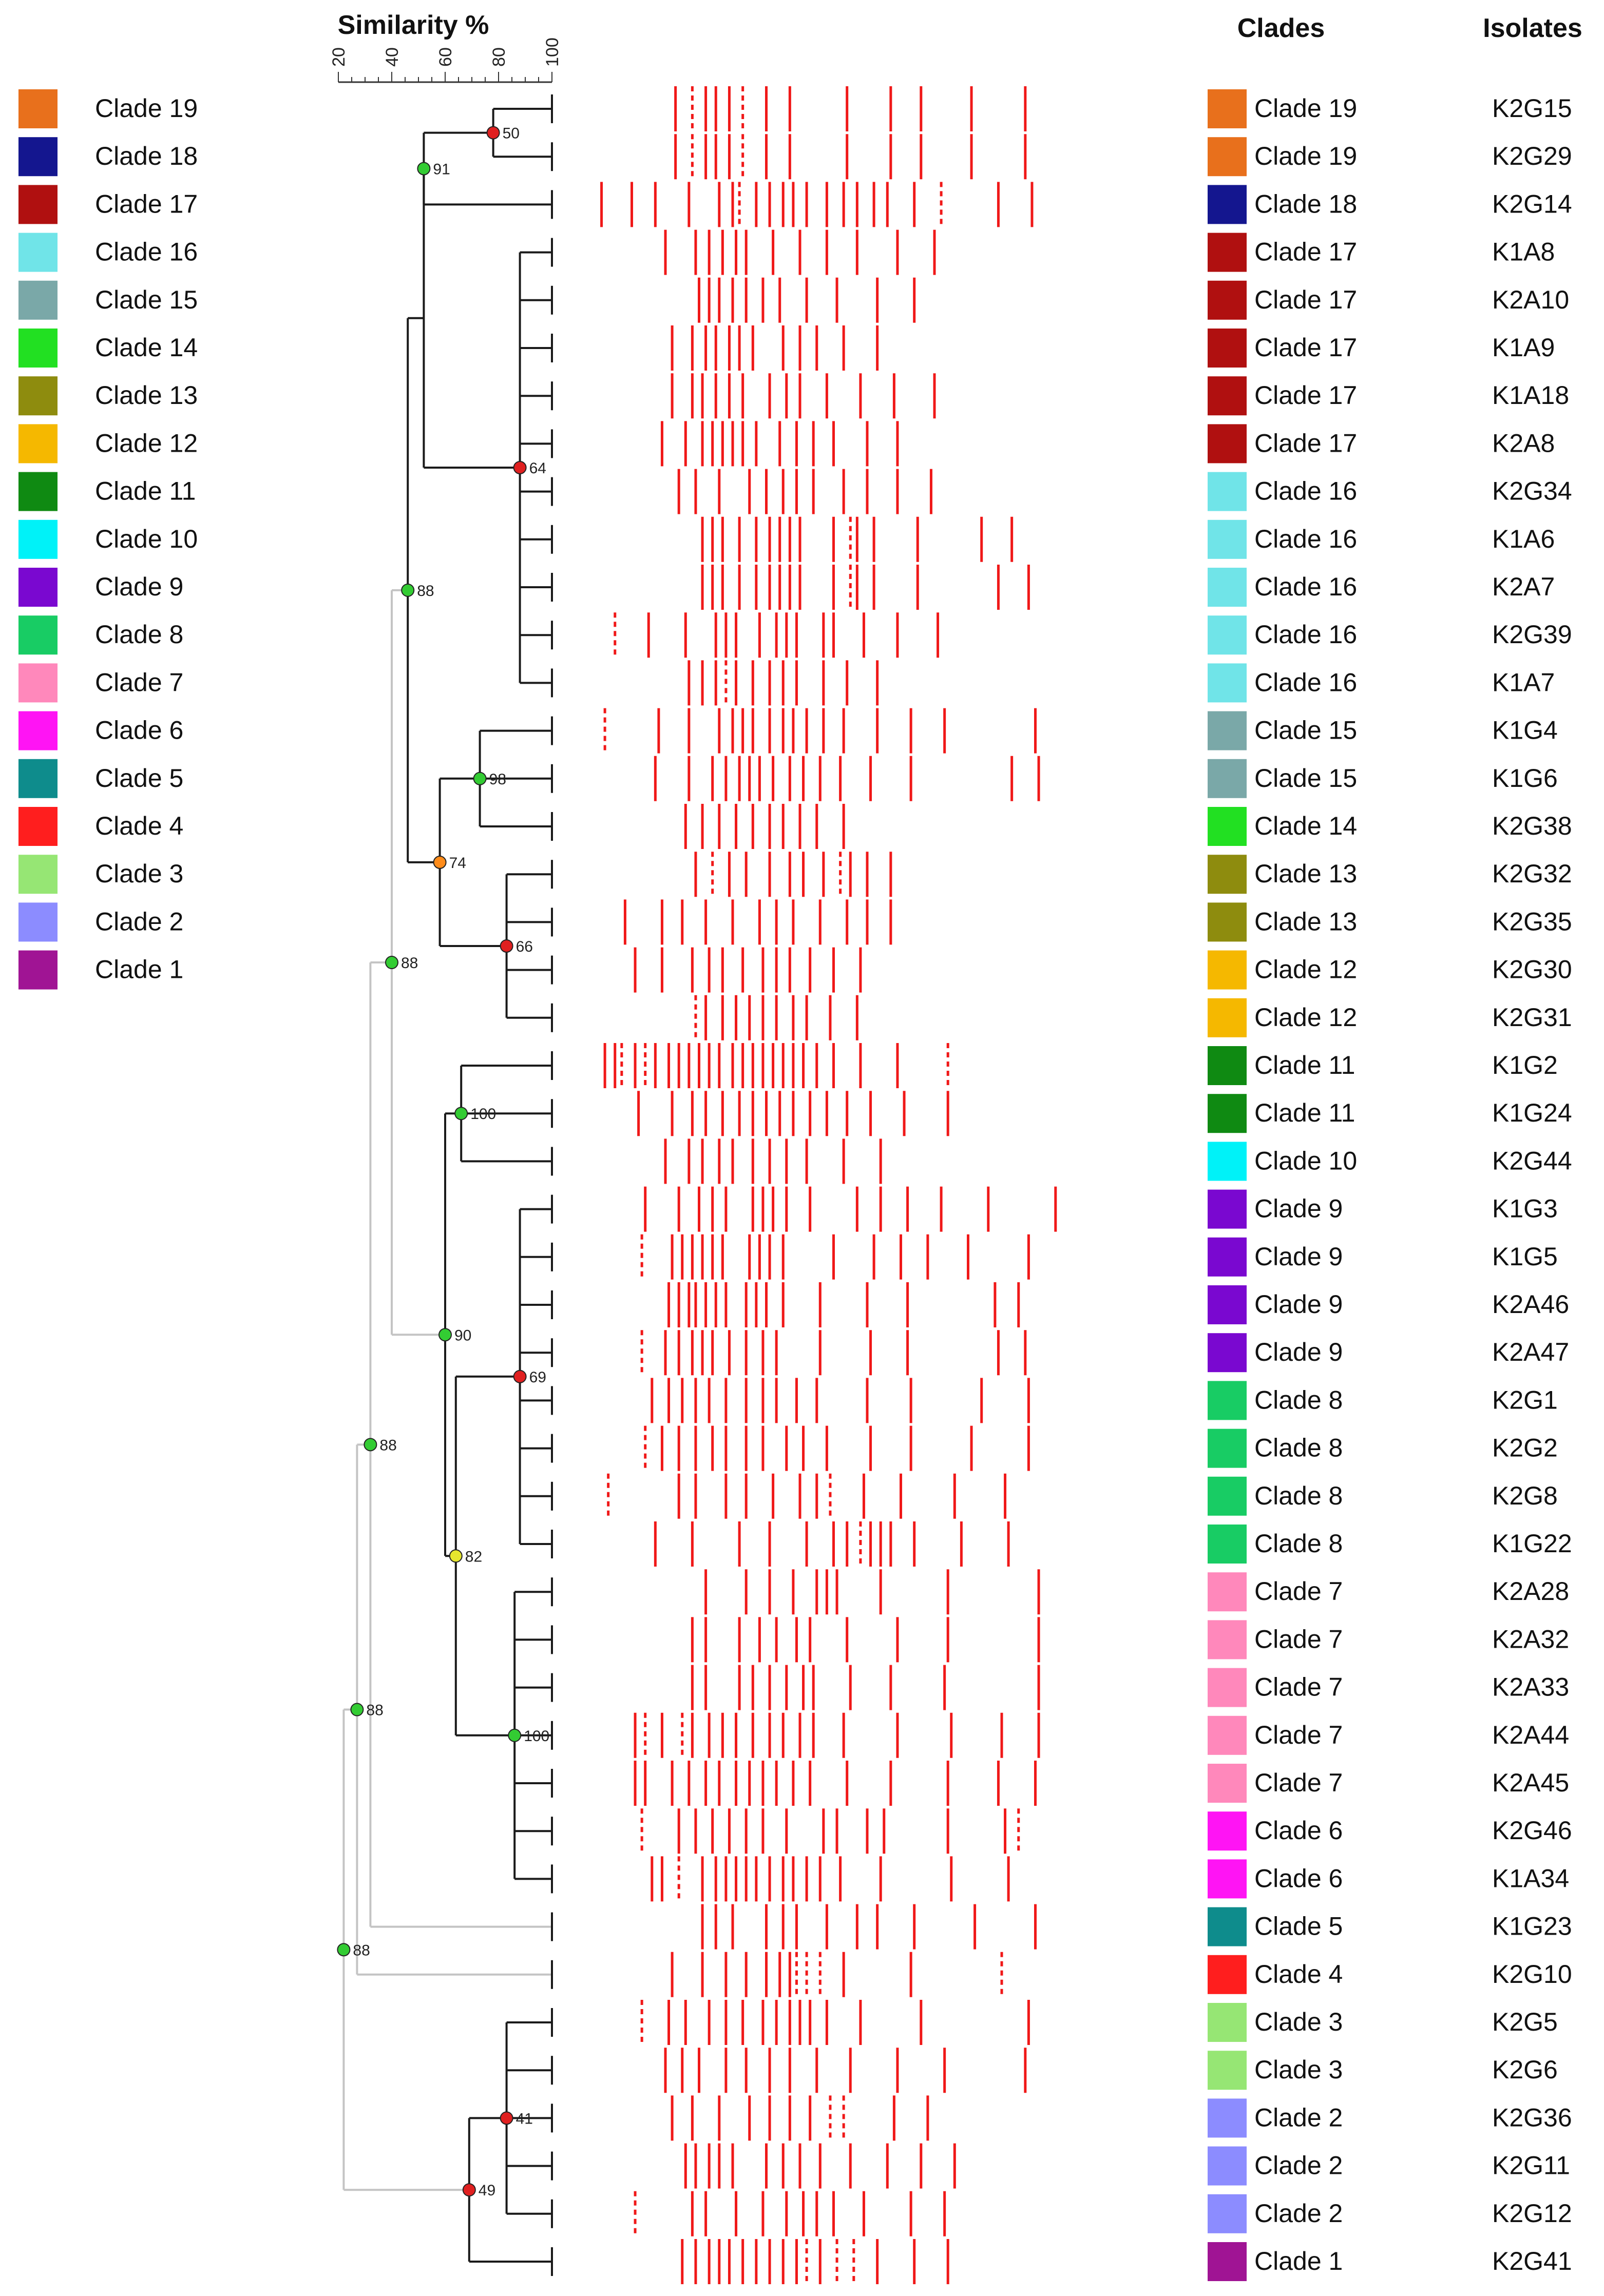  What do you see at coordinates (1530, 1687) in the screenshot?
I see `isolate-name: K2A33` at bounding box center [1530, 1687].